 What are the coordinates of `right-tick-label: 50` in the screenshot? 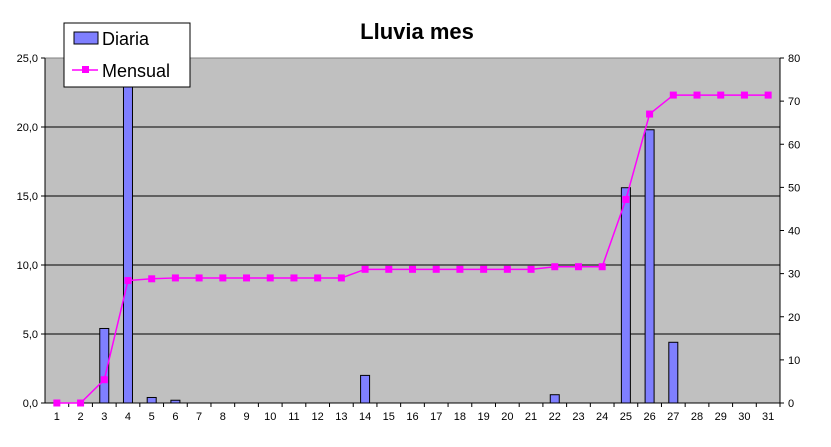 It's located at (794, 188).